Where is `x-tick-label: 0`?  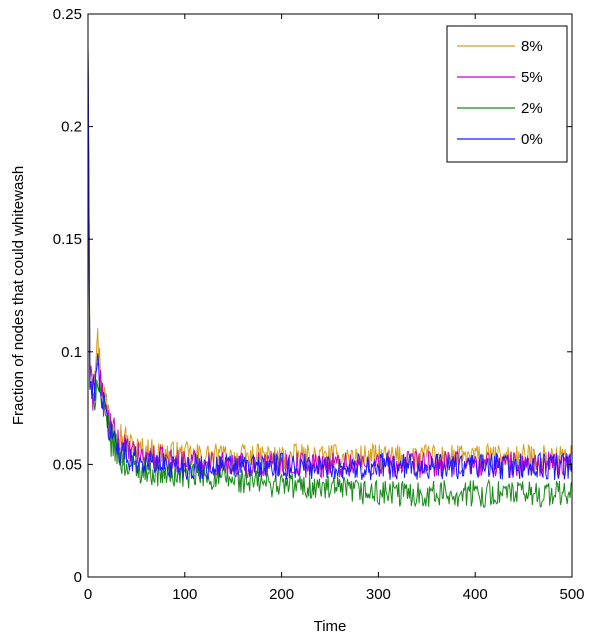
x-tick-label: 0 is located at coordinates (88, 594).